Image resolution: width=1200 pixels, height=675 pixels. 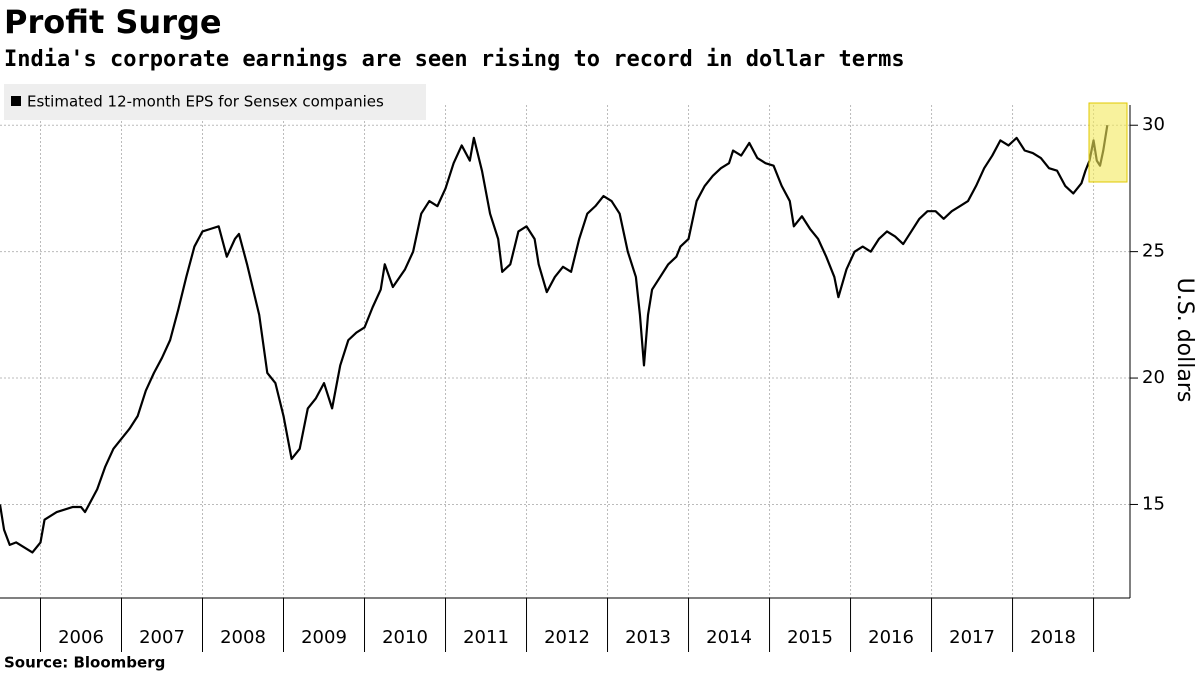 I want to click on y-tick-label: 20, so click(x=1153, y=377).